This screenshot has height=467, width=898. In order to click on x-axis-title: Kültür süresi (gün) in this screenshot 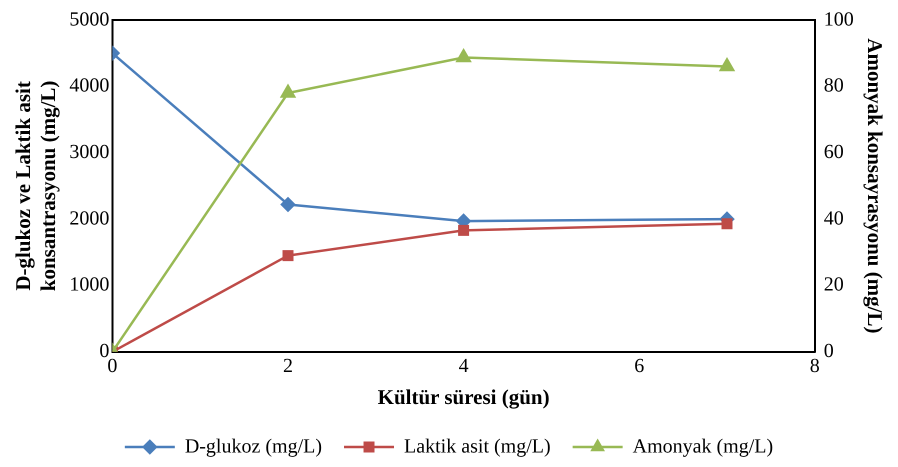, I will do `click(464, 396)`.